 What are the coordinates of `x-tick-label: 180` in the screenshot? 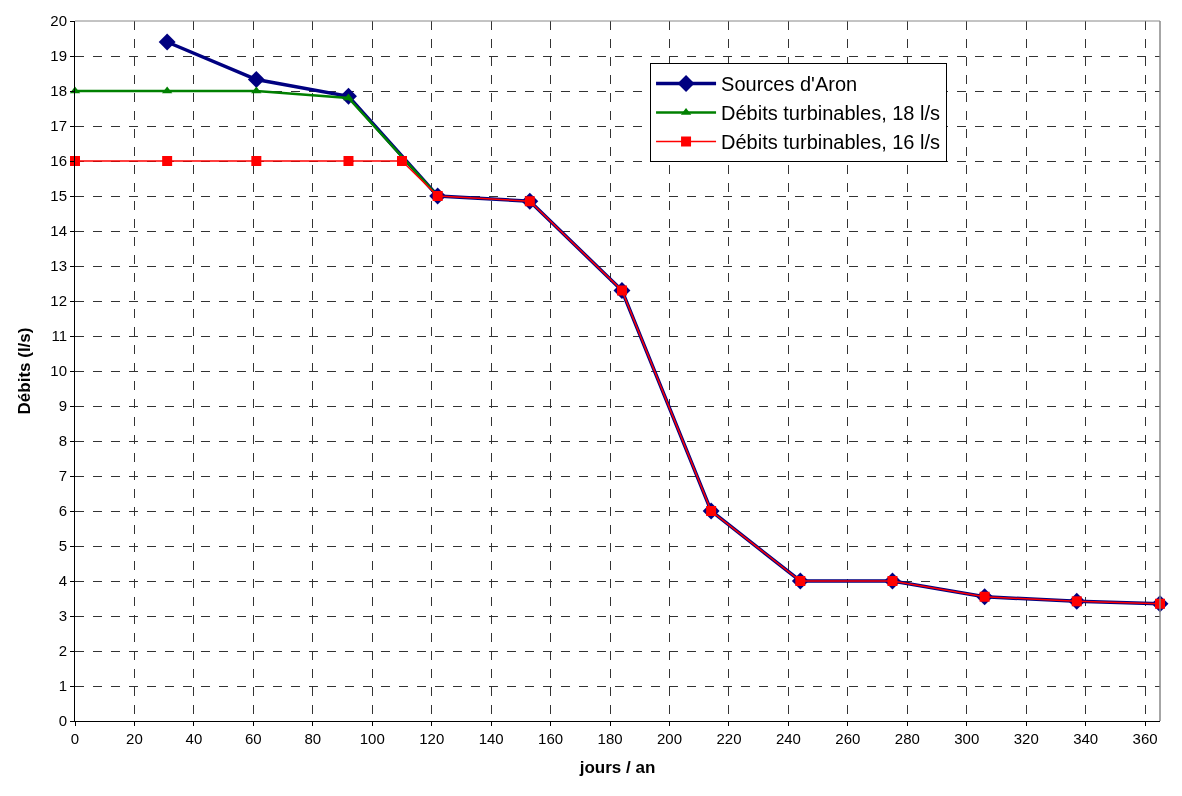 It's located at (610, 738).